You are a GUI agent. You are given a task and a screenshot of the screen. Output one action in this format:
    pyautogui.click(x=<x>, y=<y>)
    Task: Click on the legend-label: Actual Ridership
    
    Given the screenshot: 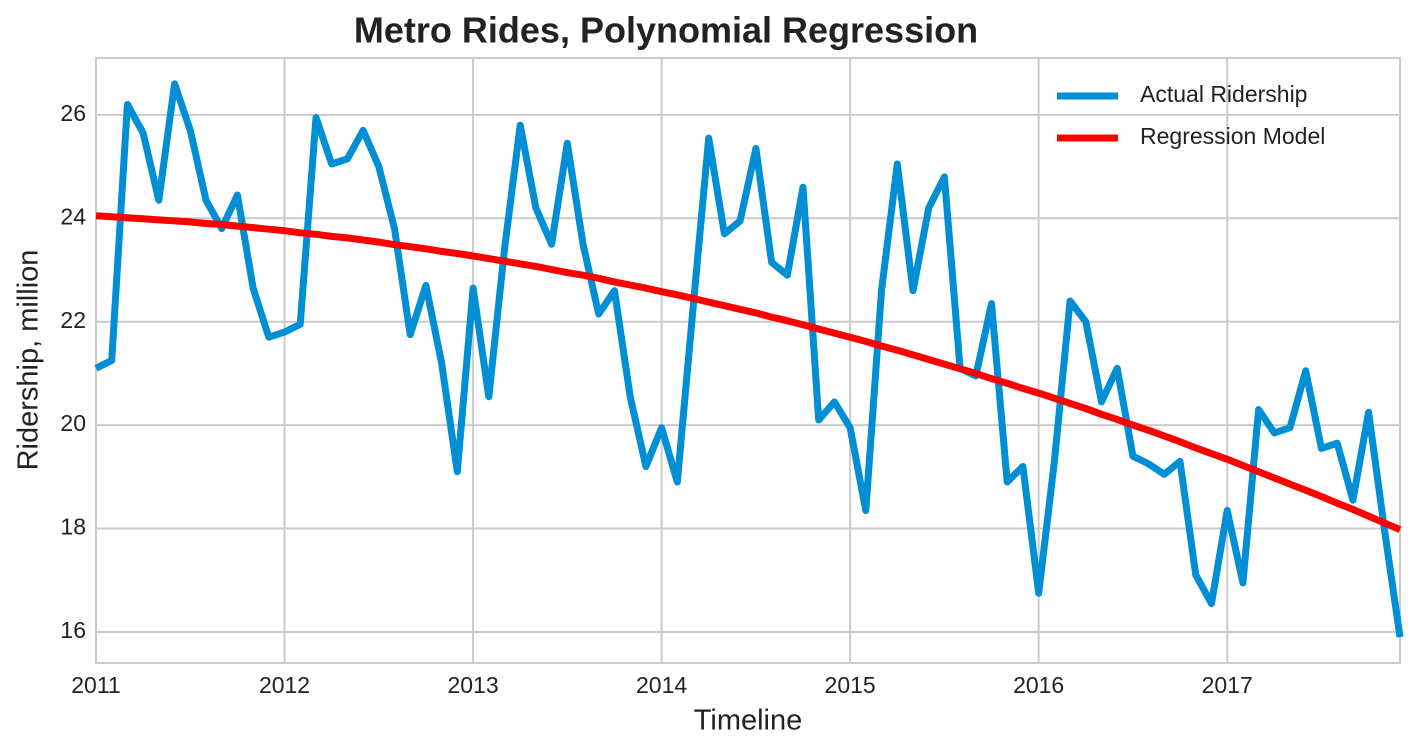 What is the action you would take?
    pyautogui.click(x=1223, y=94)
    